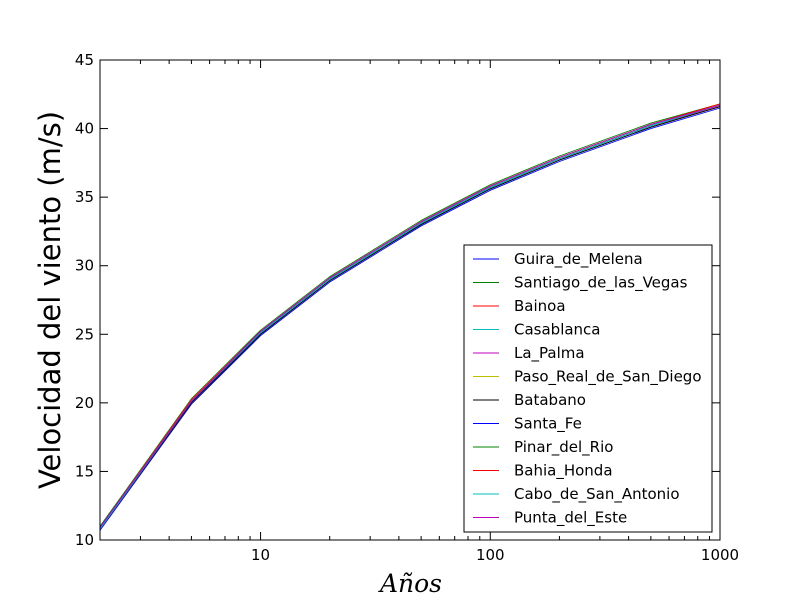 Image resolution: width=800 pixels, height=600 pixels. Describe the element at coordinates (563, 471) in the screenshot. I see `legend-label: Bahia_Honda` at that location.